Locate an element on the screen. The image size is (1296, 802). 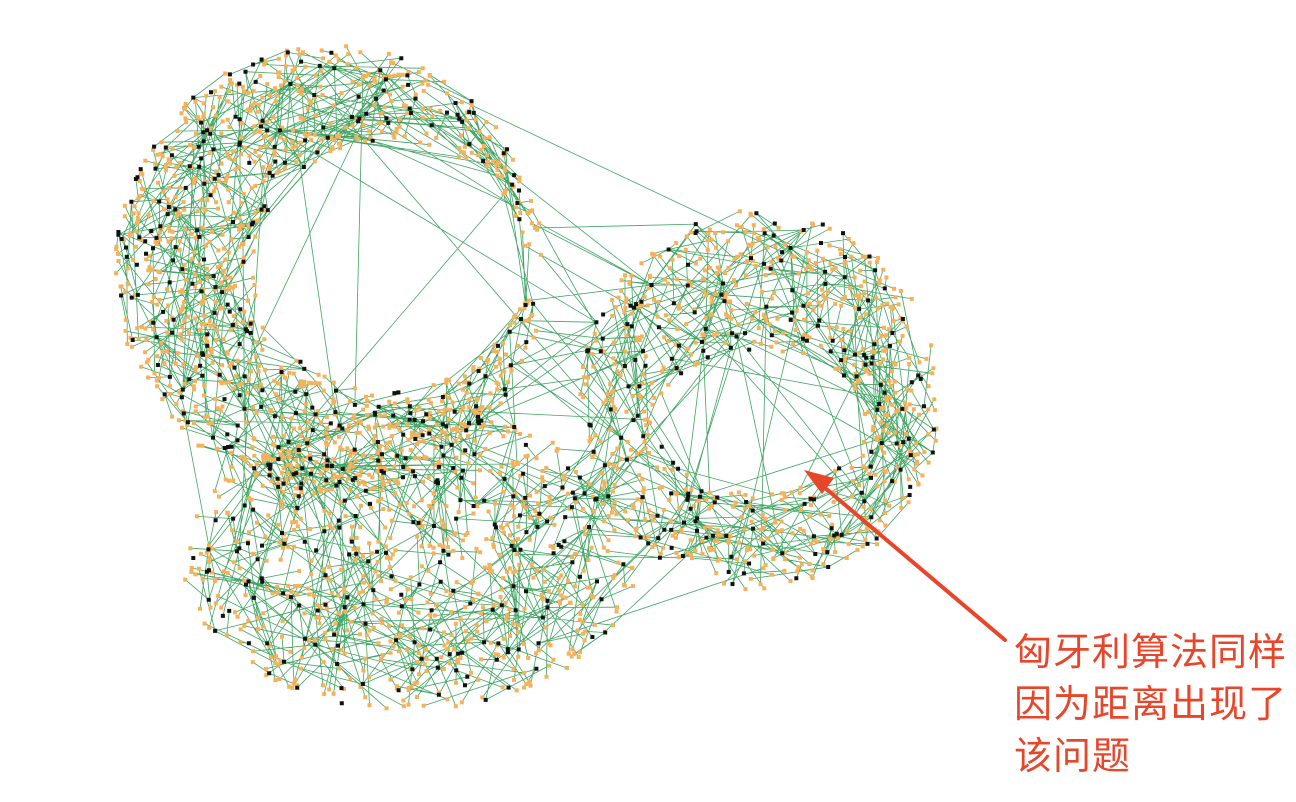
annotation-line-3: 该问题 is located at coordinates (1073, 756).